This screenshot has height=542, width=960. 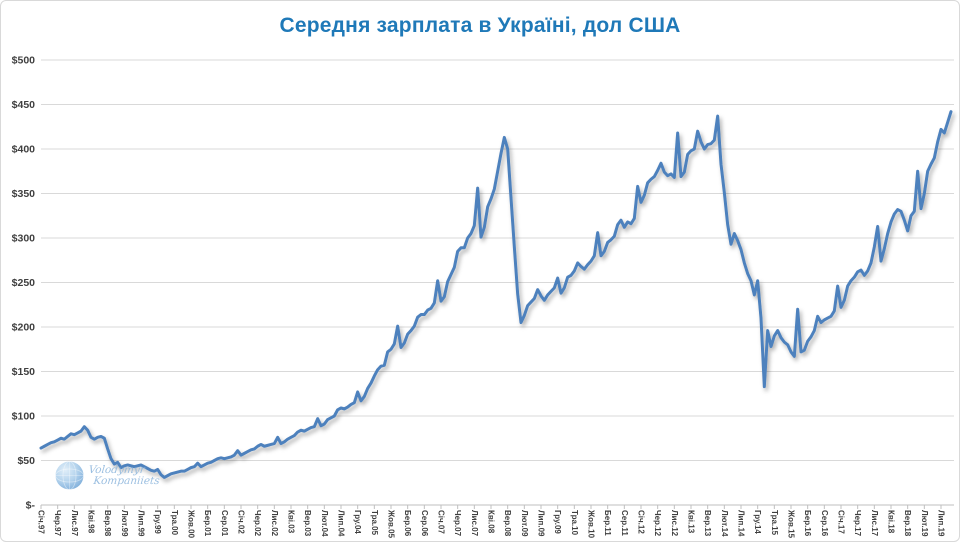 What do you see at coordinates (107, 523) in the screenshot?
I see `svg-text: Вер.98` at bounding box center [107, 523].